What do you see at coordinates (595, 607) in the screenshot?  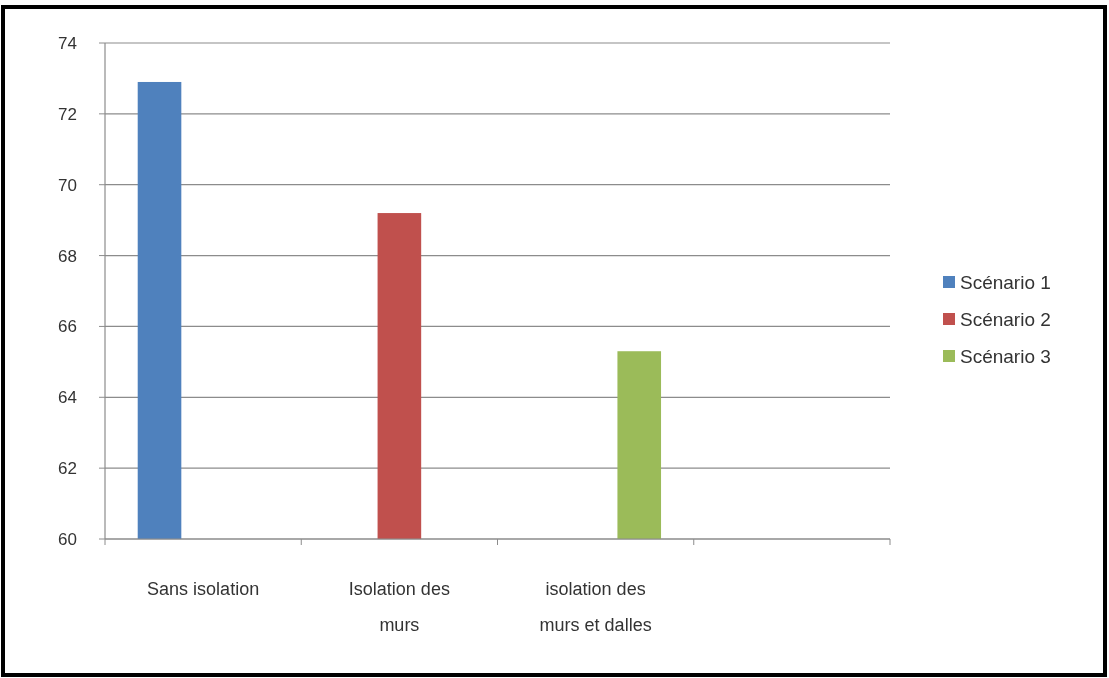 I see `x-tick-label: isolation des murs et dalles` at bounding box center [595, 607].